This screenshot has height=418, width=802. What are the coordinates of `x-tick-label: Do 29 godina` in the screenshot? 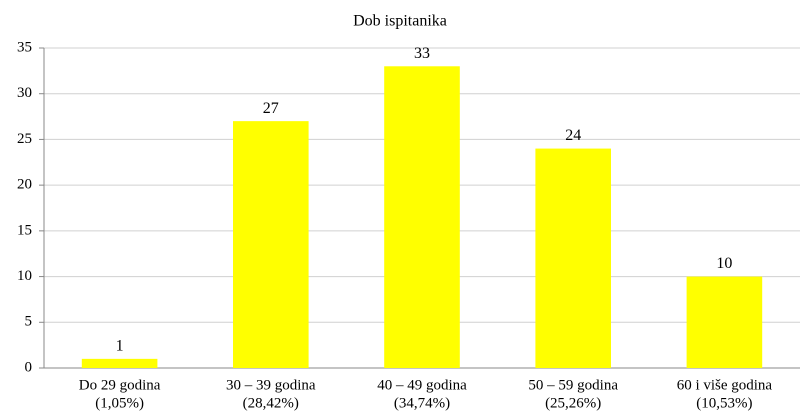 It's located at (120, 385).